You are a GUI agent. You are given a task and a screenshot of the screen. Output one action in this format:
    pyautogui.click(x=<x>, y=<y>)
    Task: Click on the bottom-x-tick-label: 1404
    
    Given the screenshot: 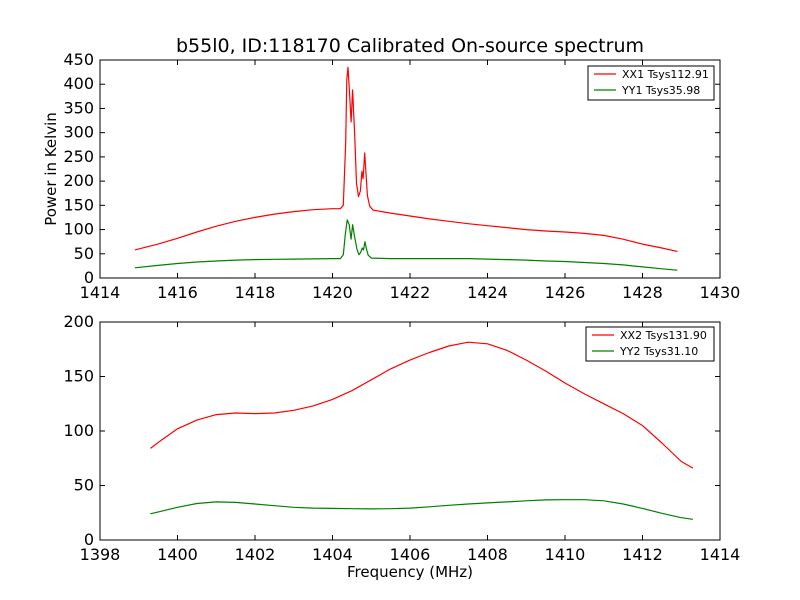 What is the action you would take?
    pyautogui.click(x=332, y=554)
    